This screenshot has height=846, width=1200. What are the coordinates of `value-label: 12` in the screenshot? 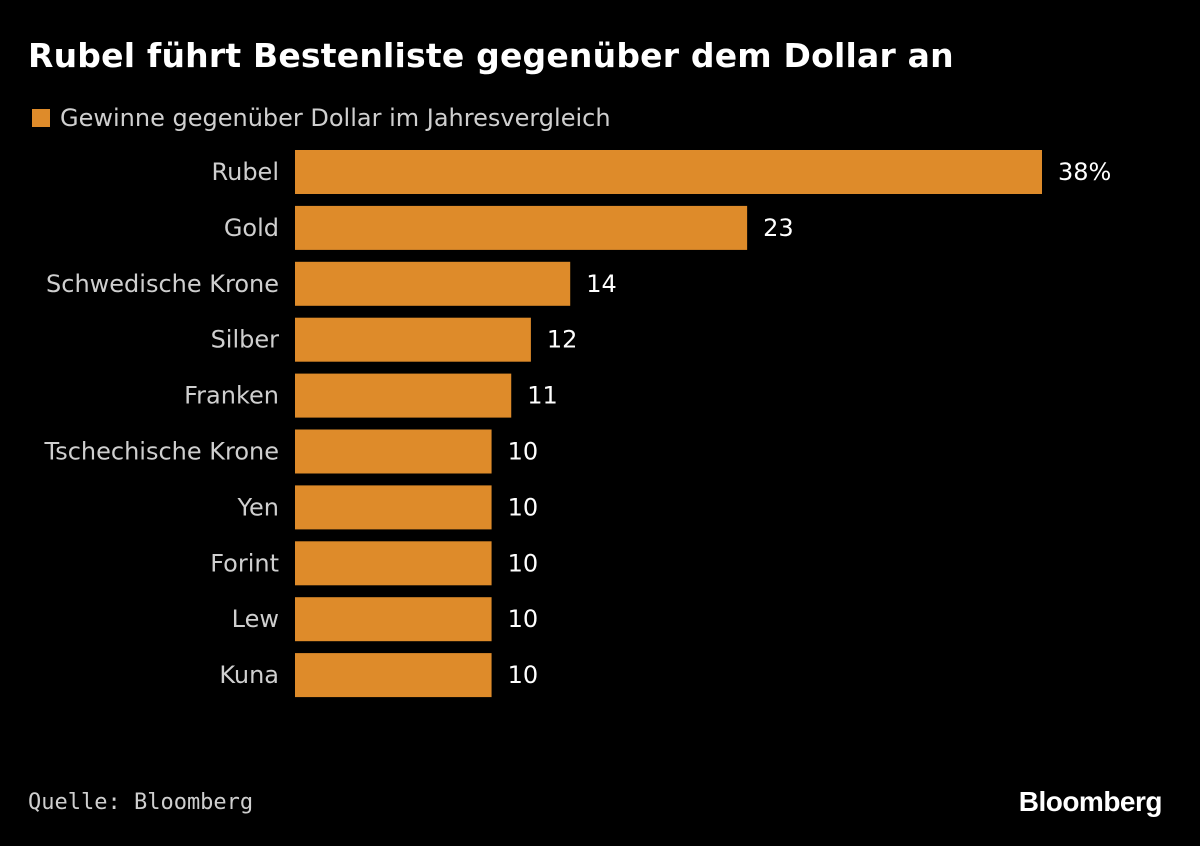 It's located at (562, 340).